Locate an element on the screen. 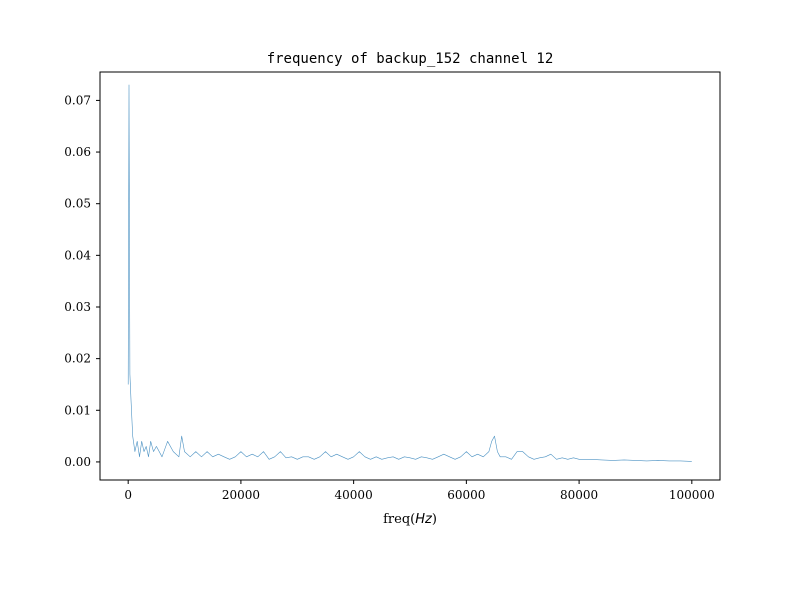 Image resolution: width=800 pixels, height=600 pixels. x-tick-label: 60000 is located at coordinates (466, 495).